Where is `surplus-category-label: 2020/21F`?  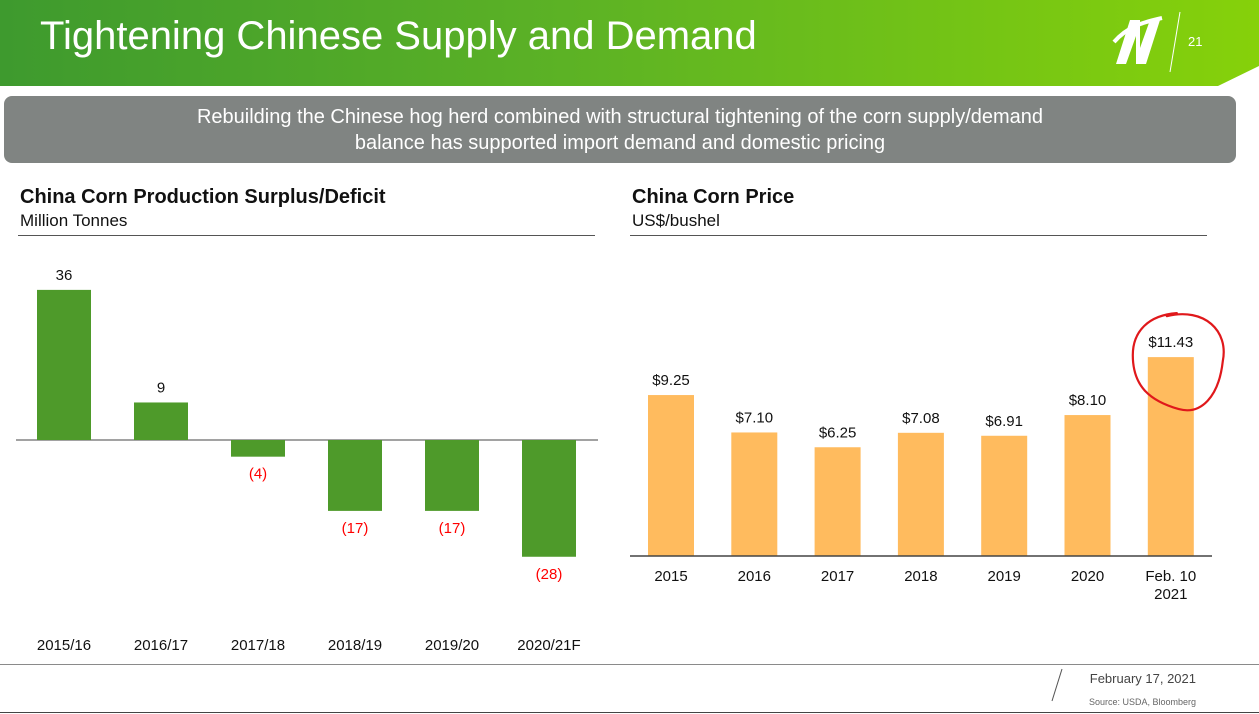
surplus-category-label: 2020/21F is located at coordinates (548, 645).